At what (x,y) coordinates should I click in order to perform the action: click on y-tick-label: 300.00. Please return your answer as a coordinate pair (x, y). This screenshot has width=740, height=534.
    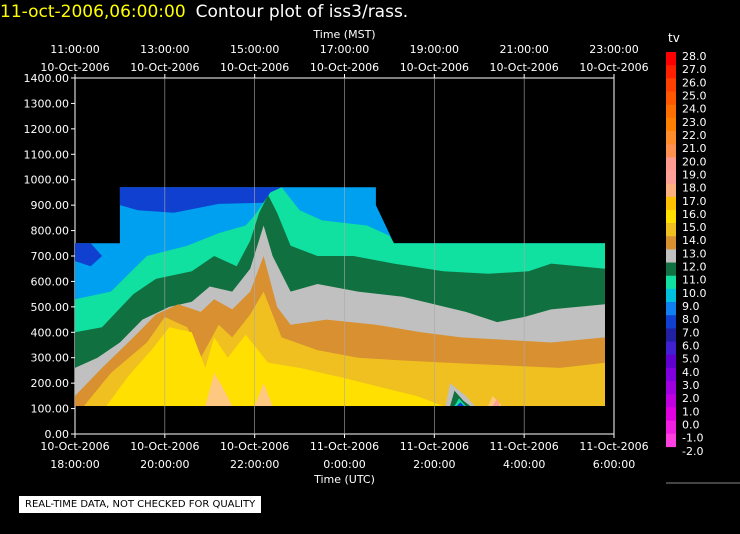
    Looking at the image, I should click on (50, 358).